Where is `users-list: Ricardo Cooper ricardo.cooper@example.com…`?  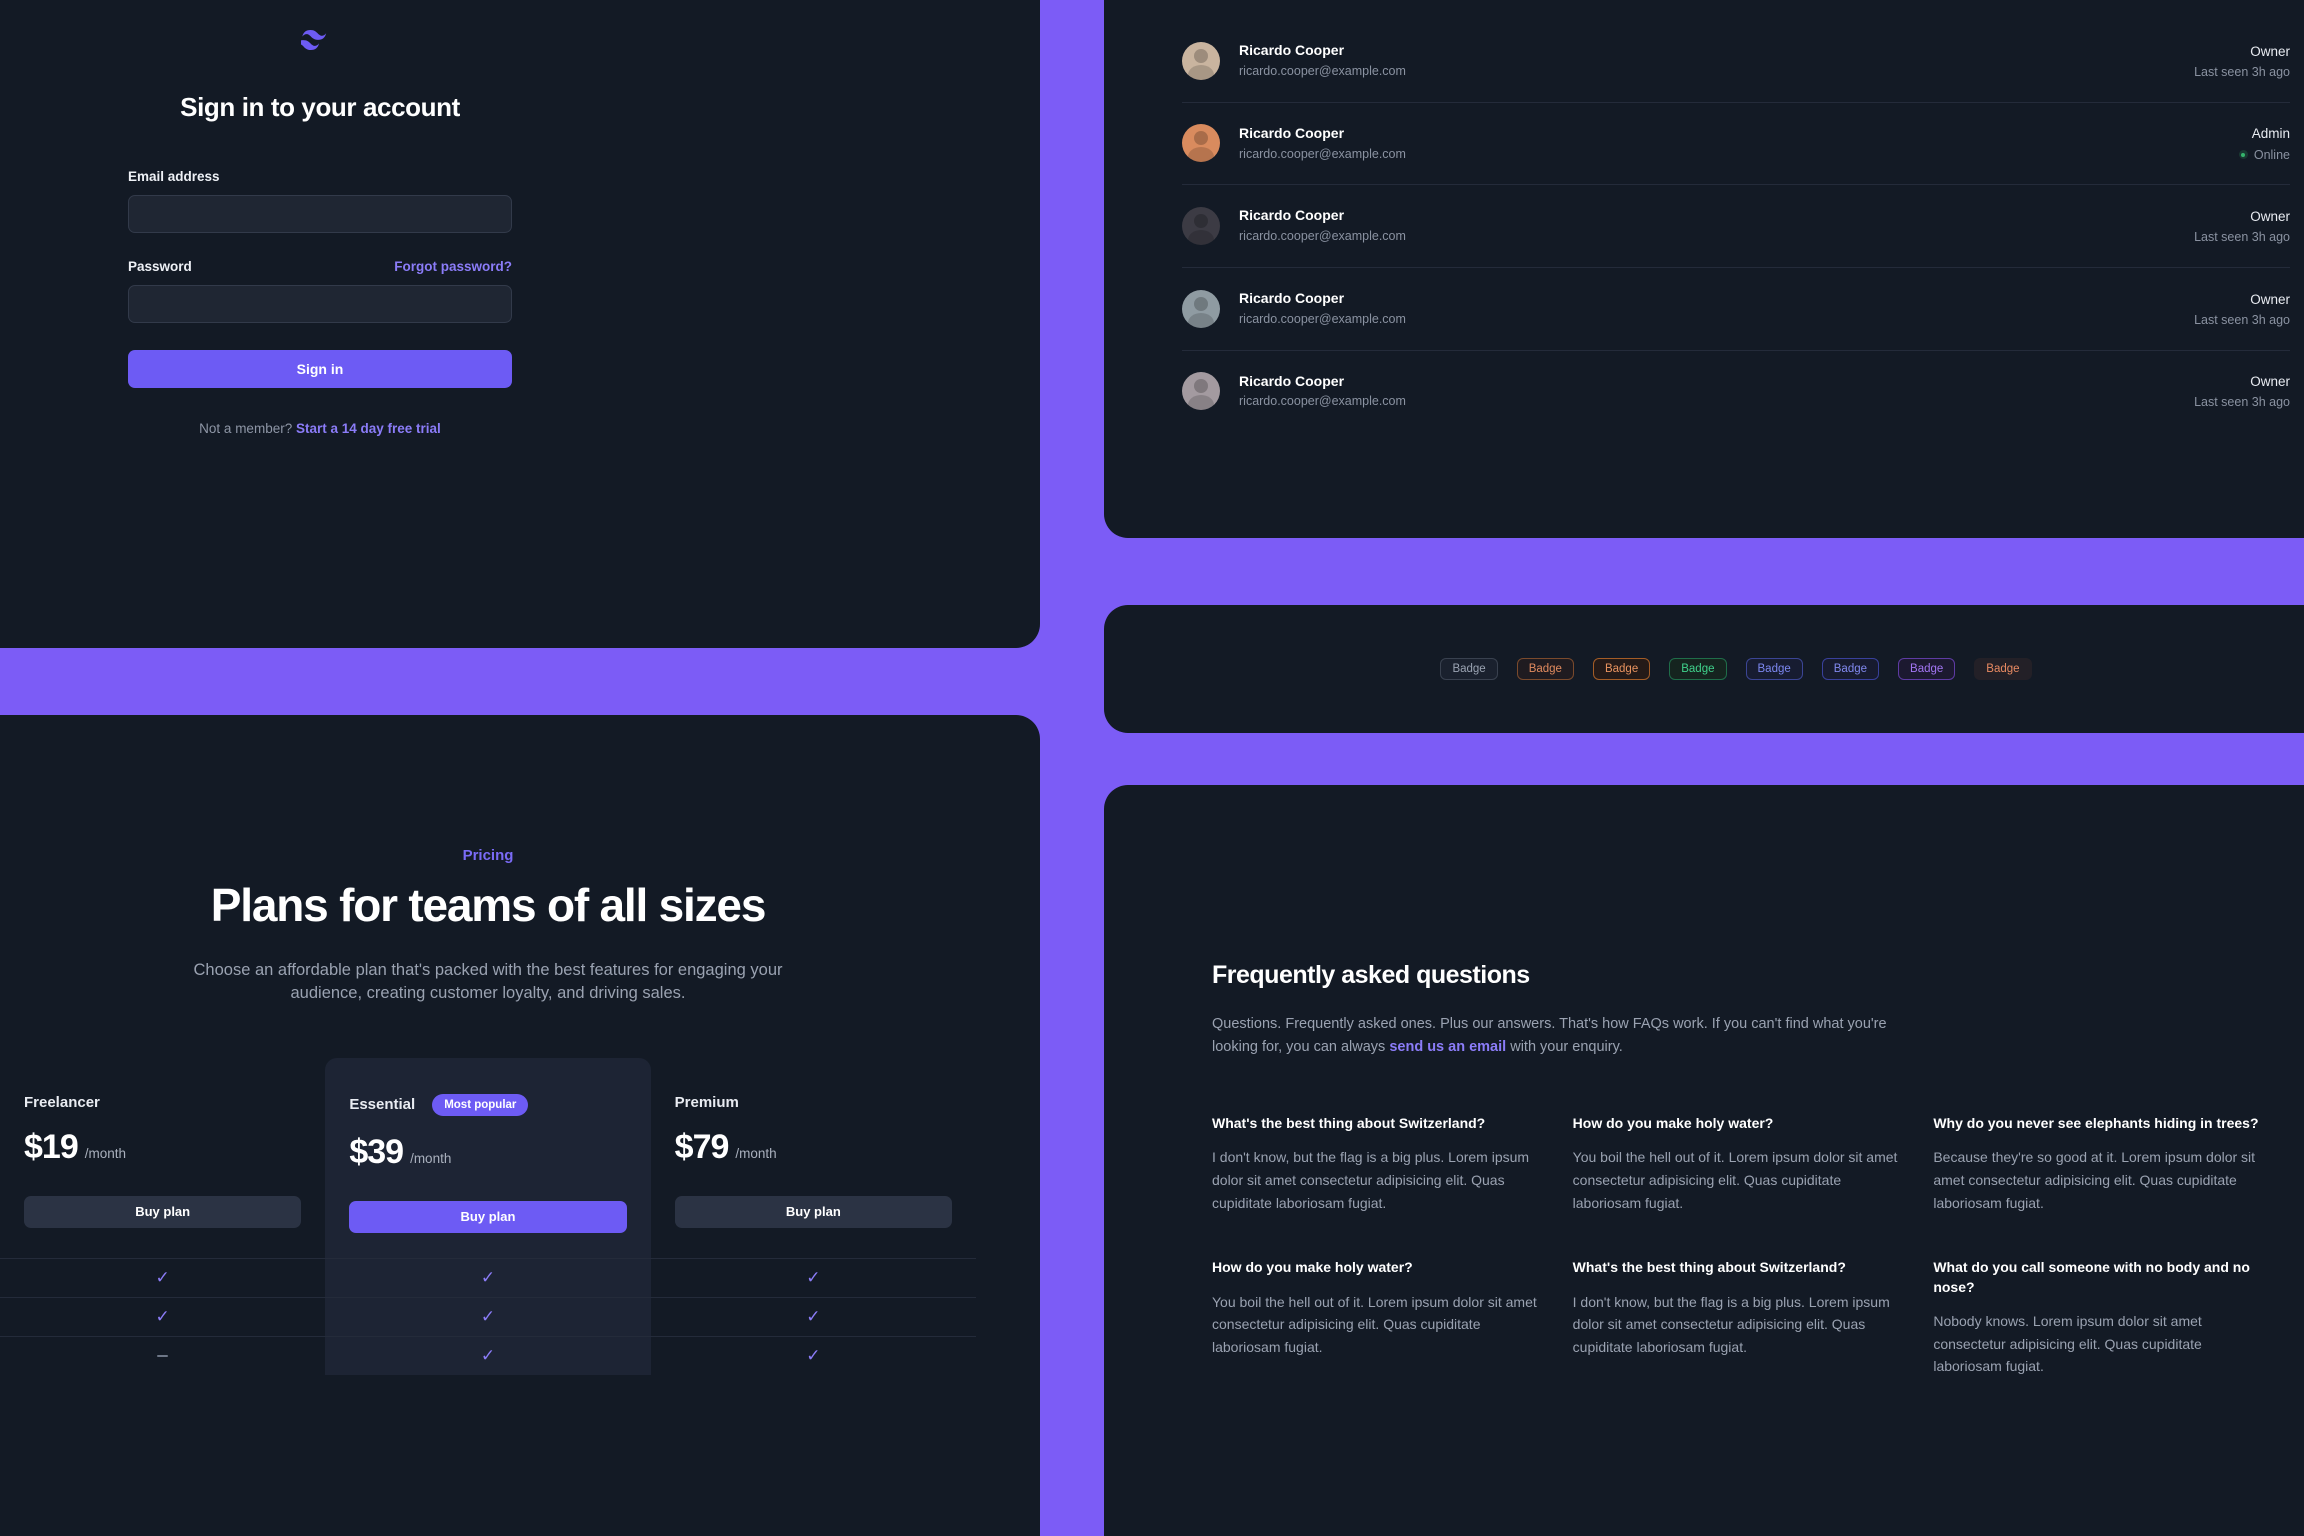 users-list: Ricardo Cooper ricardo.cooper@example.com… is located at coordinates (1736, 216).